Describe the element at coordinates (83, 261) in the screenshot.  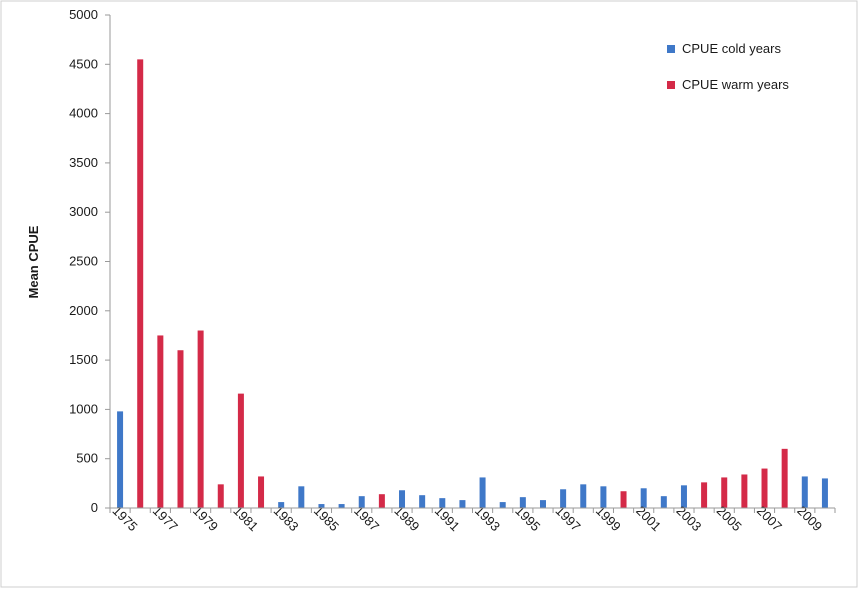
I see `y-tick-label: 2500` at that location.